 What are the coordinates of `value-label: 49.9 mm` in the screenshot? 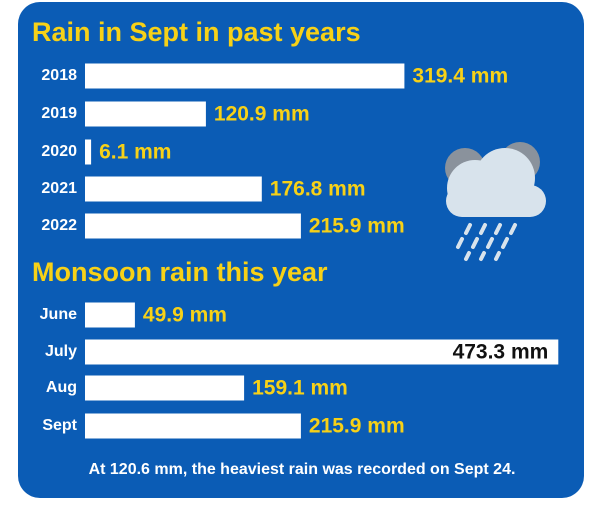 It's located at (185, 315).